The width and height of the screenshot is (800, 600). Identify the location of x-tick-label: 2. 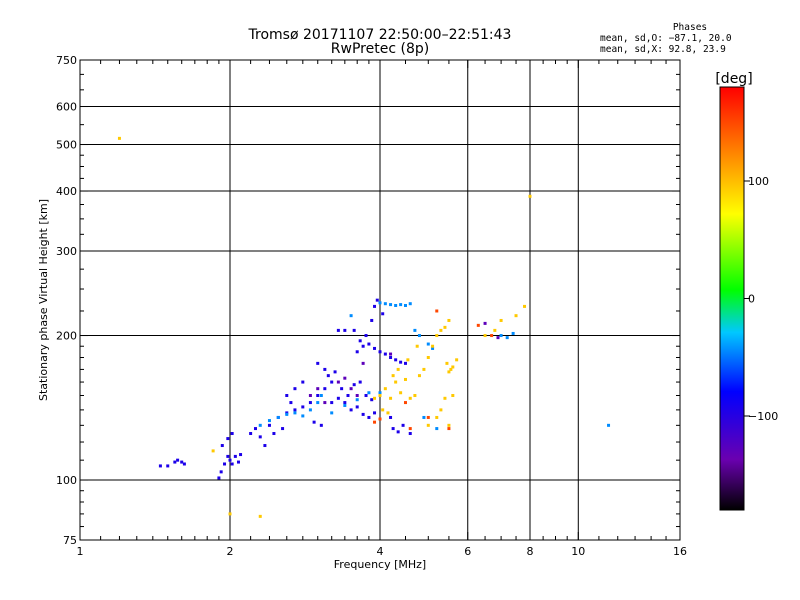
(230, 551).